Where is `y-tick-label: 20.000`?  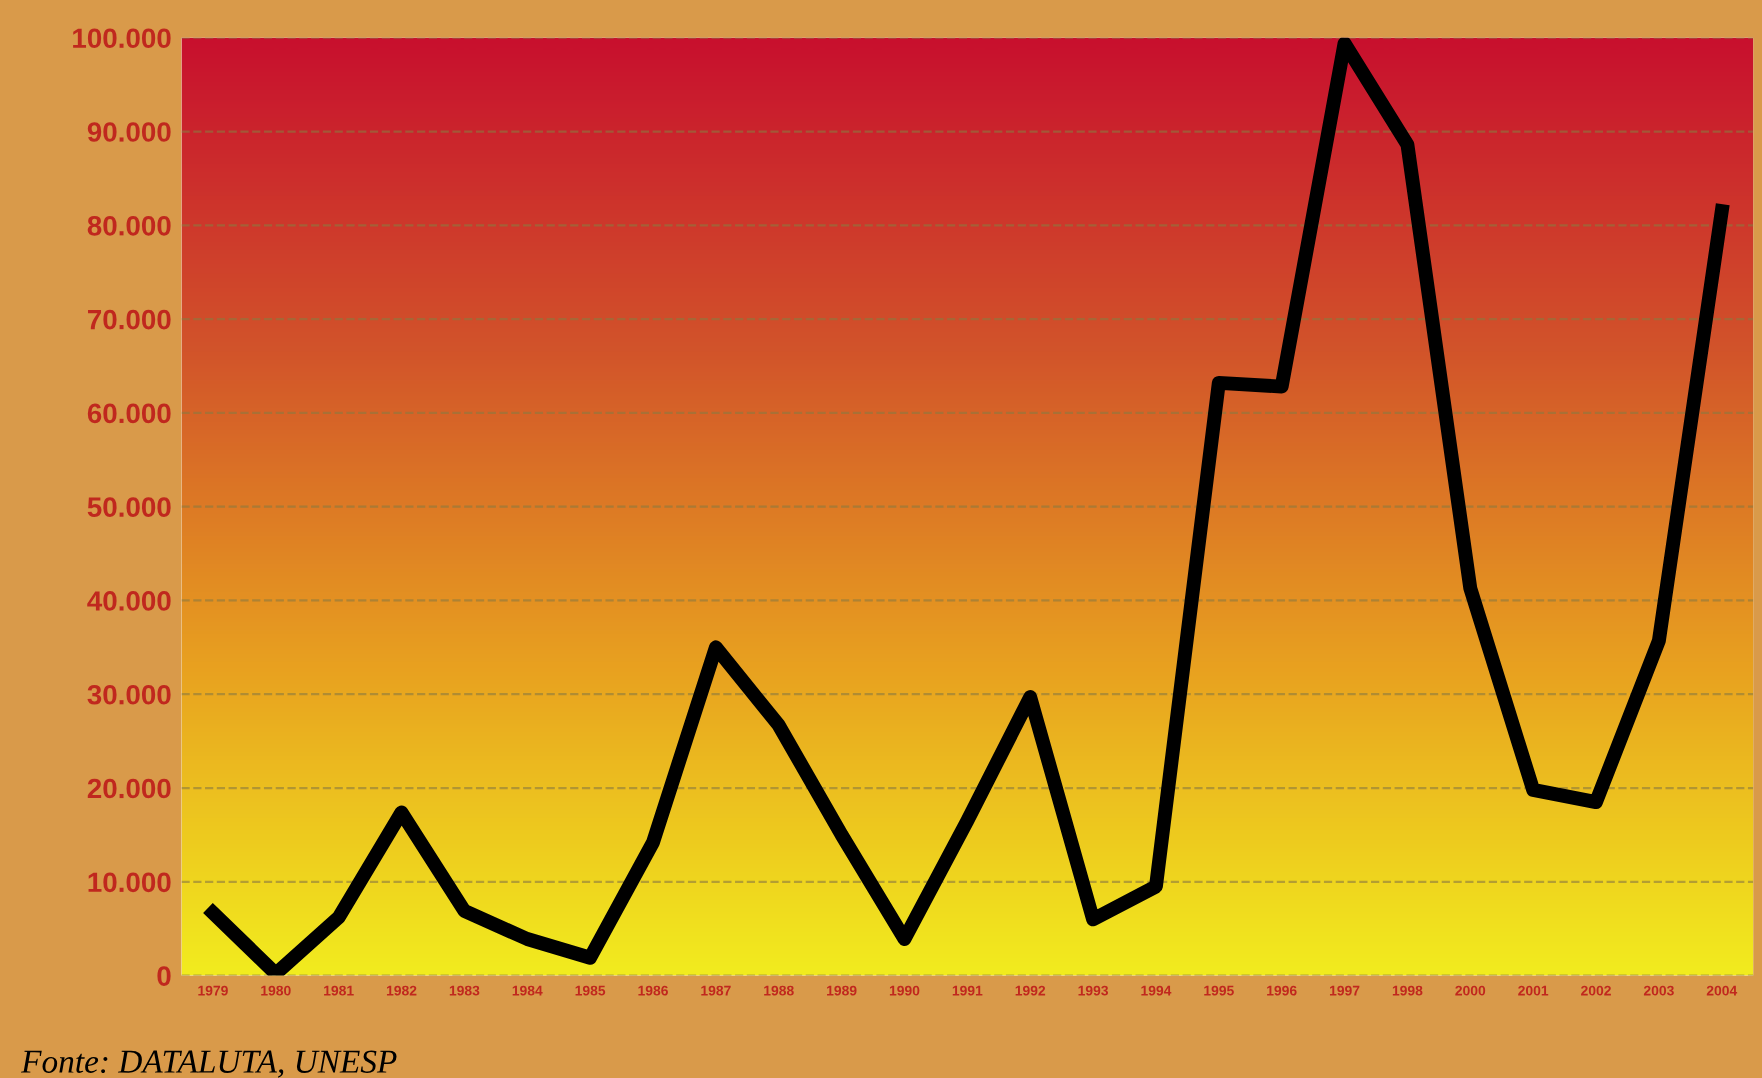 y-tick-label: 20.000 is located at coordinates (129, 788).